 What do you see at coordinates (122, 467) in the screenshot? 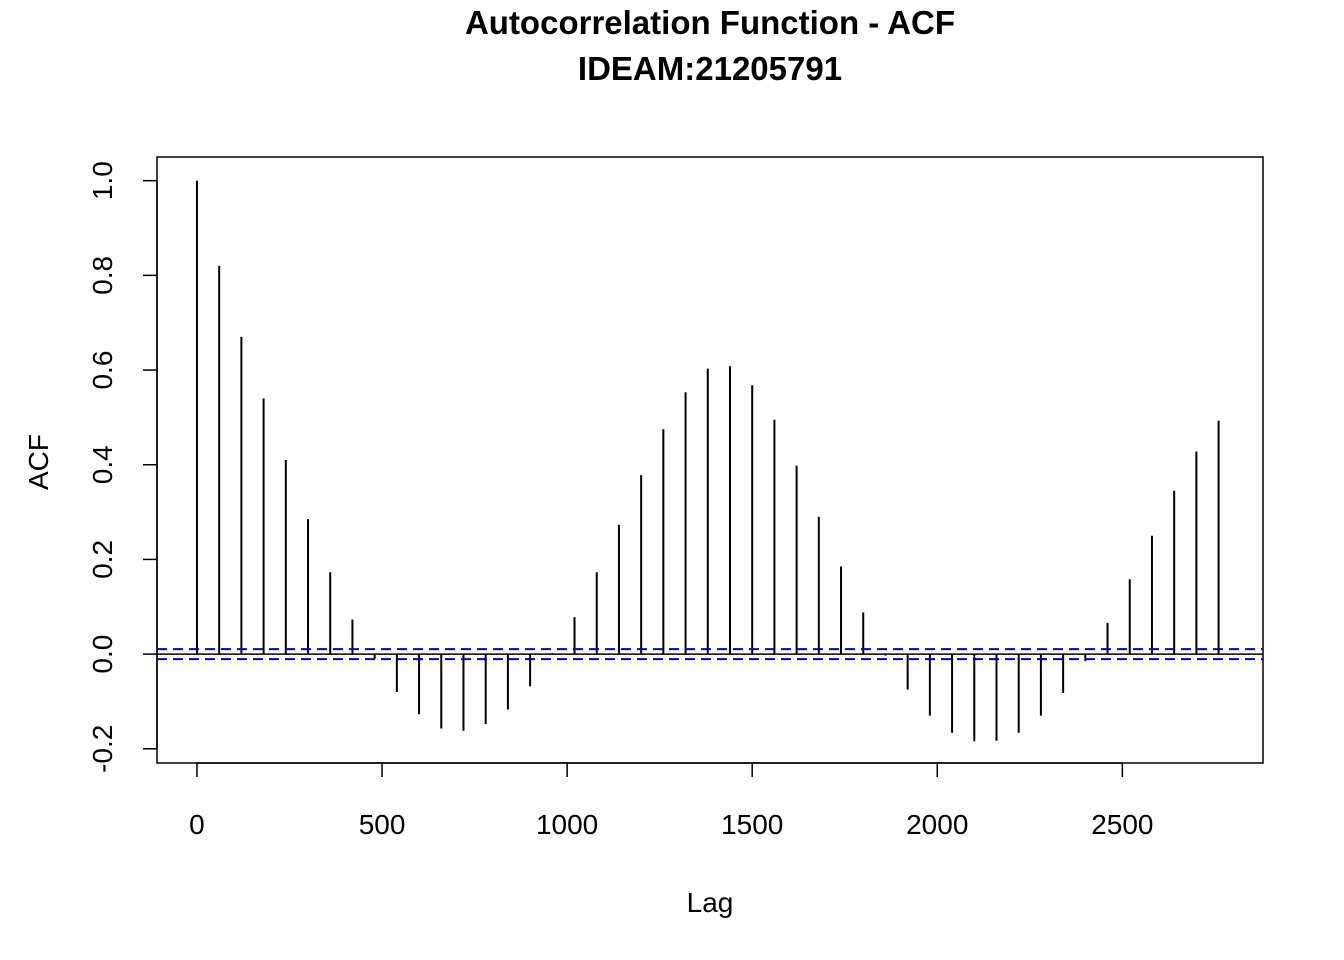
I see `y-axis: -0.2 0.0 0.2 0.4 0.6 0.8 1.0` at bounding box center [122, 467].